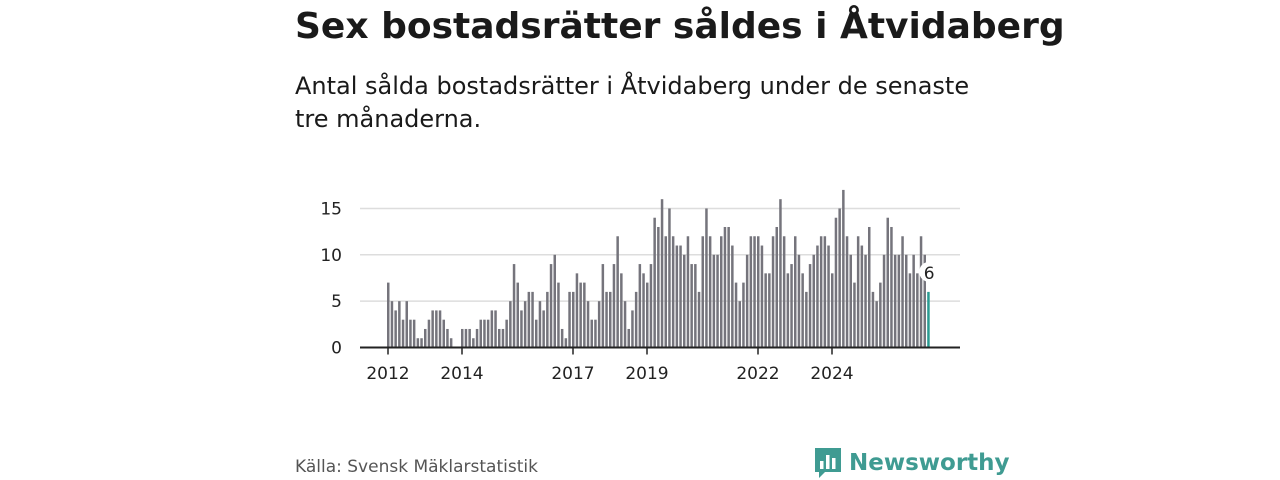 The image size is (1280, 480). I want to click on newsworthy-logo-icon, so click(828, 463).